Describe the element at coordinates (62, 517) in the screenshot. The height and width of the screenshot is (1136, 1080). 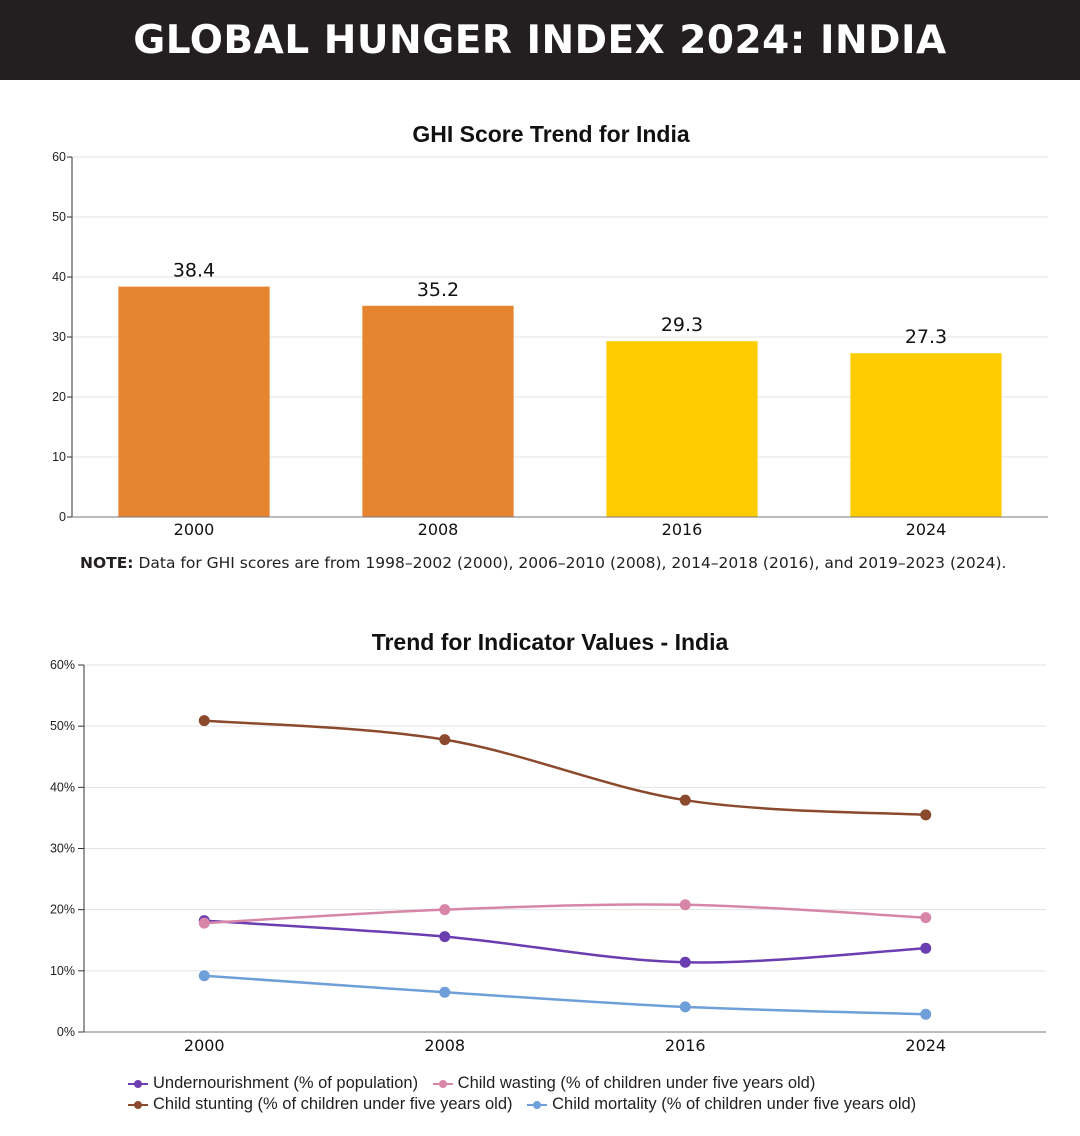
I see `bar-y-tick-label: 0` at that location.